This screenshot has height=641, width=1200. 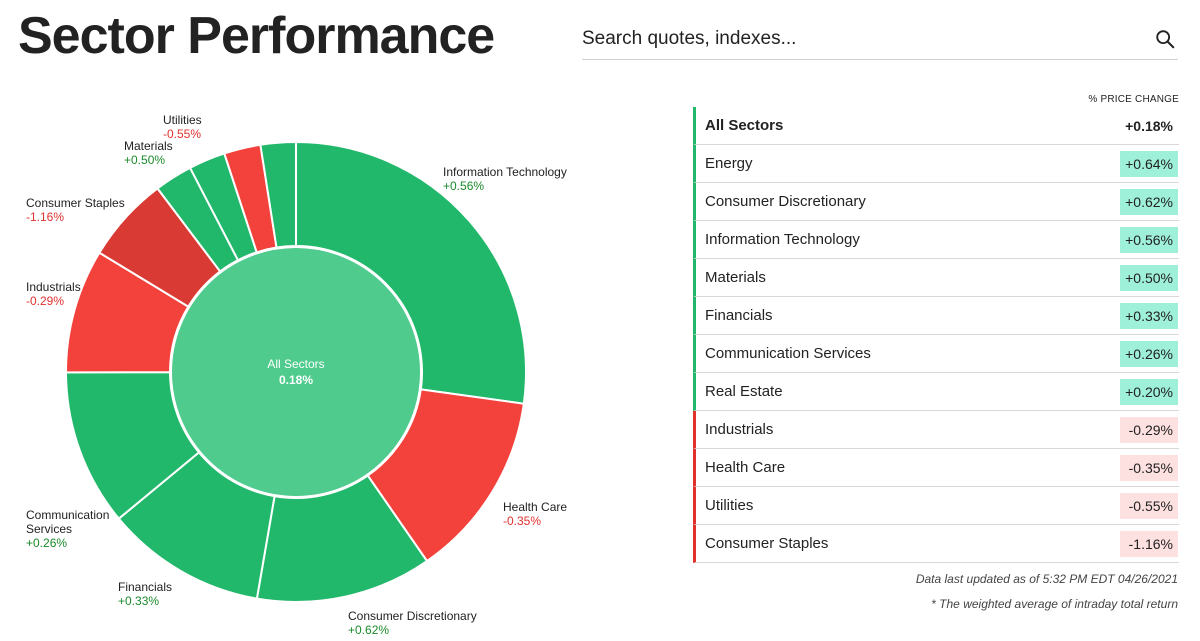 I want to click on slice-label-financials: Financials +0.33%, so click(x=145, y=594).